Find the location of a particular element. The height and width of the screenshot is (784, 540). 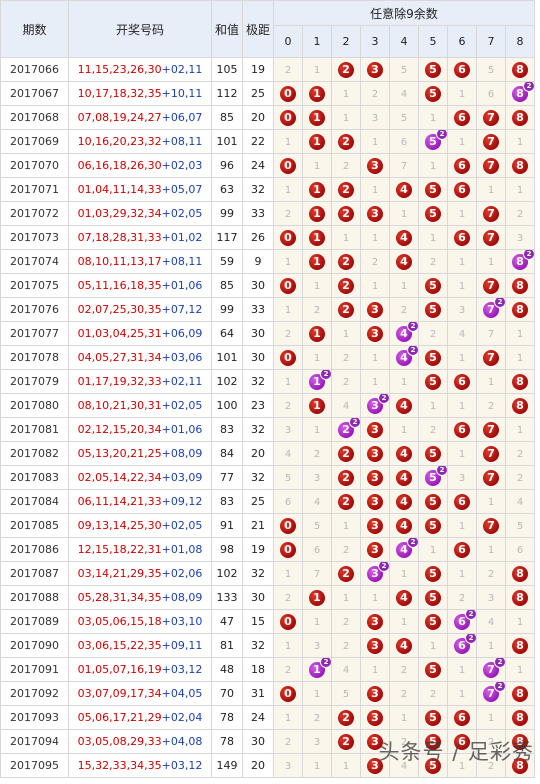

remainder-hit-cell: 1 is located at coordinates (317, 597).